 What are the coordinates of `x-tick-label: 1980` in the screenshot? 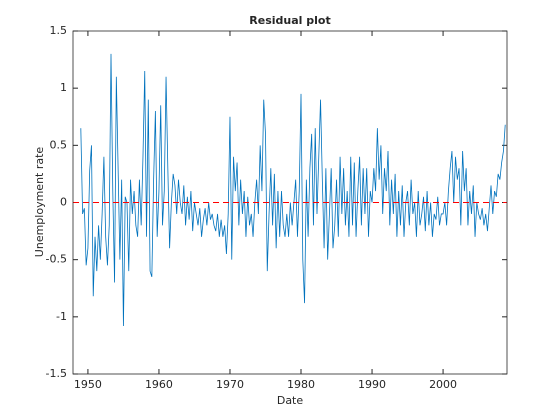 It's located at (301, 384).